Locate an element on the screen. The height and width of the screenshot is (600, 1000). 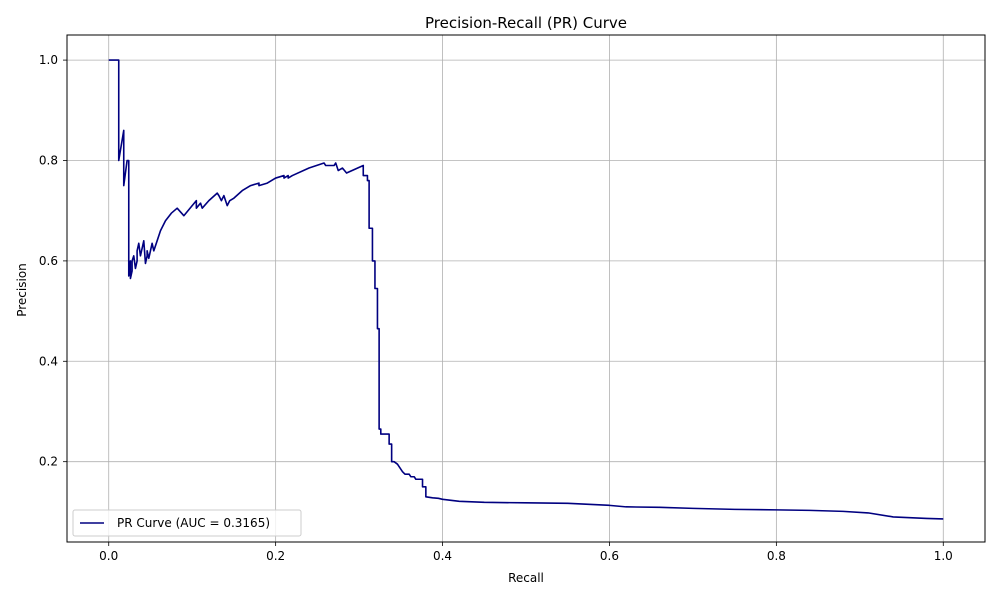
legend: PR Curve (AUC = 0.3165) is located at coordinates (187, 523).